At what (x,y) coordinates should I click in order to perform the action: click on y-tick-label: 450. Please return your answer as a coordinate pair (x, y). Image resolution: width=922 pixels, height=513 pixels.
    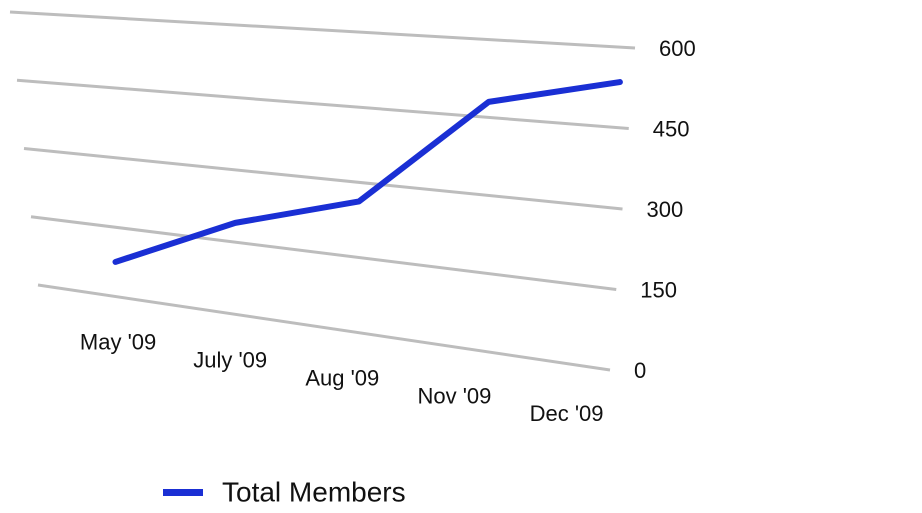
    Looking at the image, I should click on (671, 128).